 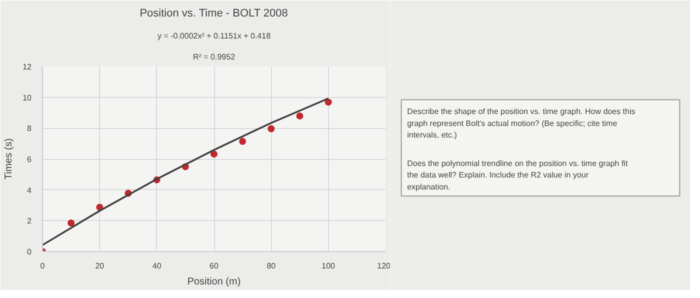 What do you see at coordinates (29, 252) in the screenshot?
I see `y-tick-label: 0` at bounding box center [29, 252].